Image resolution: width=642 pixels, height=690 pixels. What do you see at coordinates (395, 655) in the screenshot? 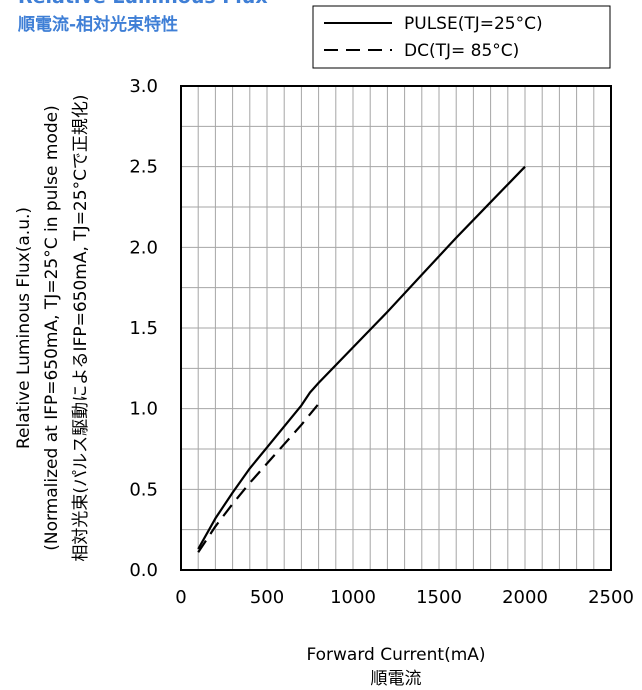
I see `x-axis-label: Forward Current(mA)` at bounding box center [395, 655].